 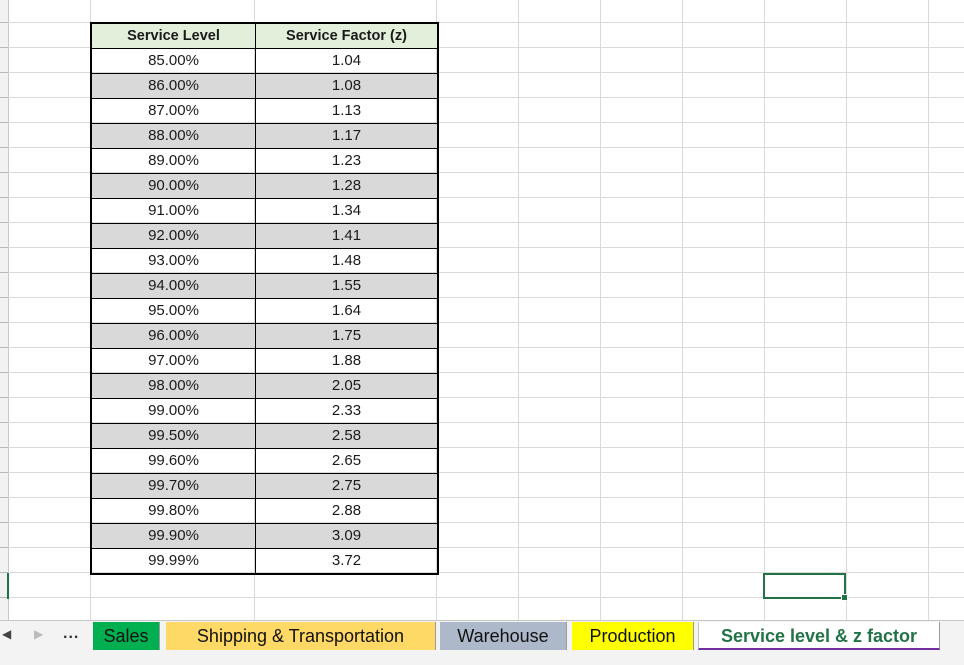 I want to click on cell-service-factor: 3.09, so click(x=347, y=536).